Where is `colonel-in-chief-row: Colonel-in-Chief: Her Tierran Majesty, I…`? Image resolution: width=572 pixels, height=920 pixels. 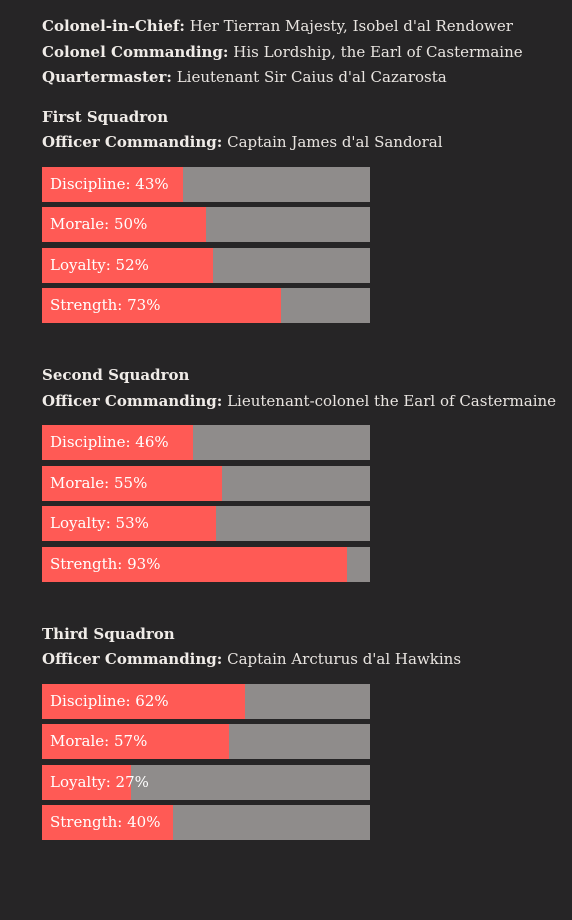
colonel-in-chief-row: Colonel-in-Chief: Her Tierran Majesty, I… is located at coordinates (302, 27).